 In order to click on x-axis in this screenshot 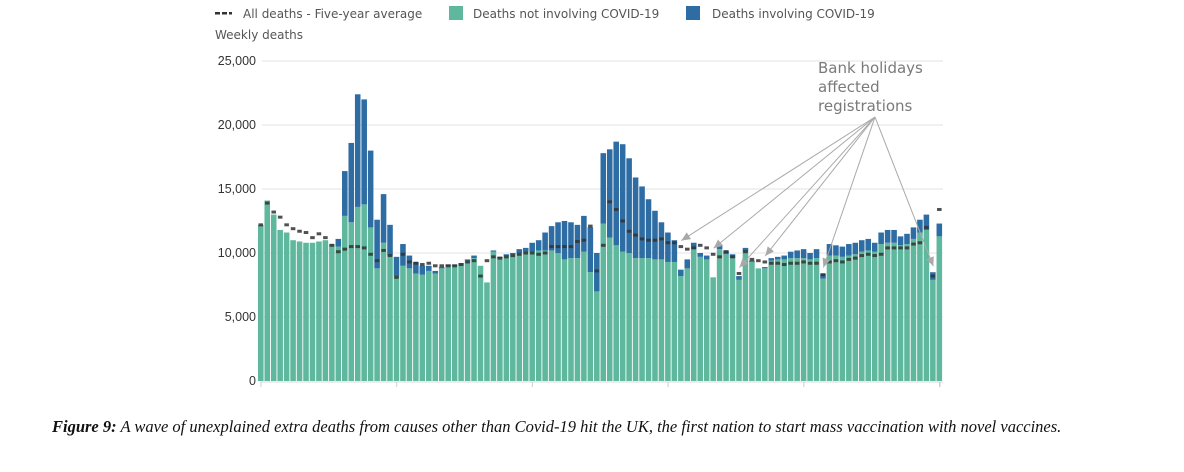, I will do `click(601, 384)`.